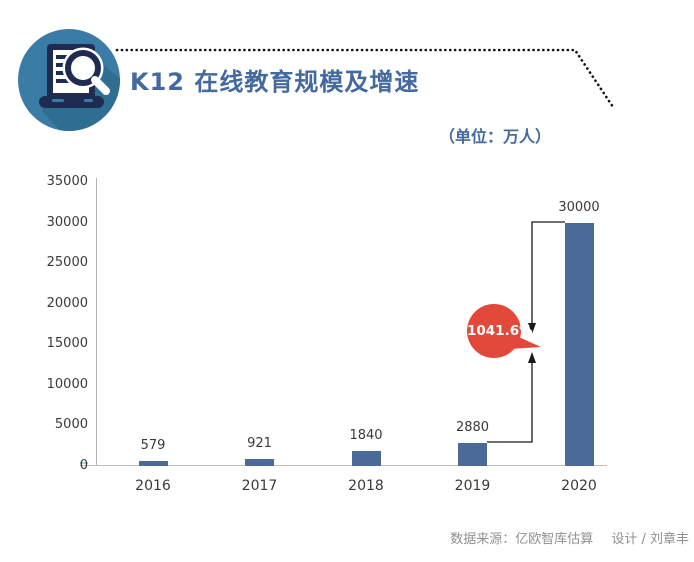 This screenshot has width=694, height=562. What do you see at coordinates (366, 486) in the screenshot?
I see `x-axis-category-label: 2018` at bounding box center [366, 486].